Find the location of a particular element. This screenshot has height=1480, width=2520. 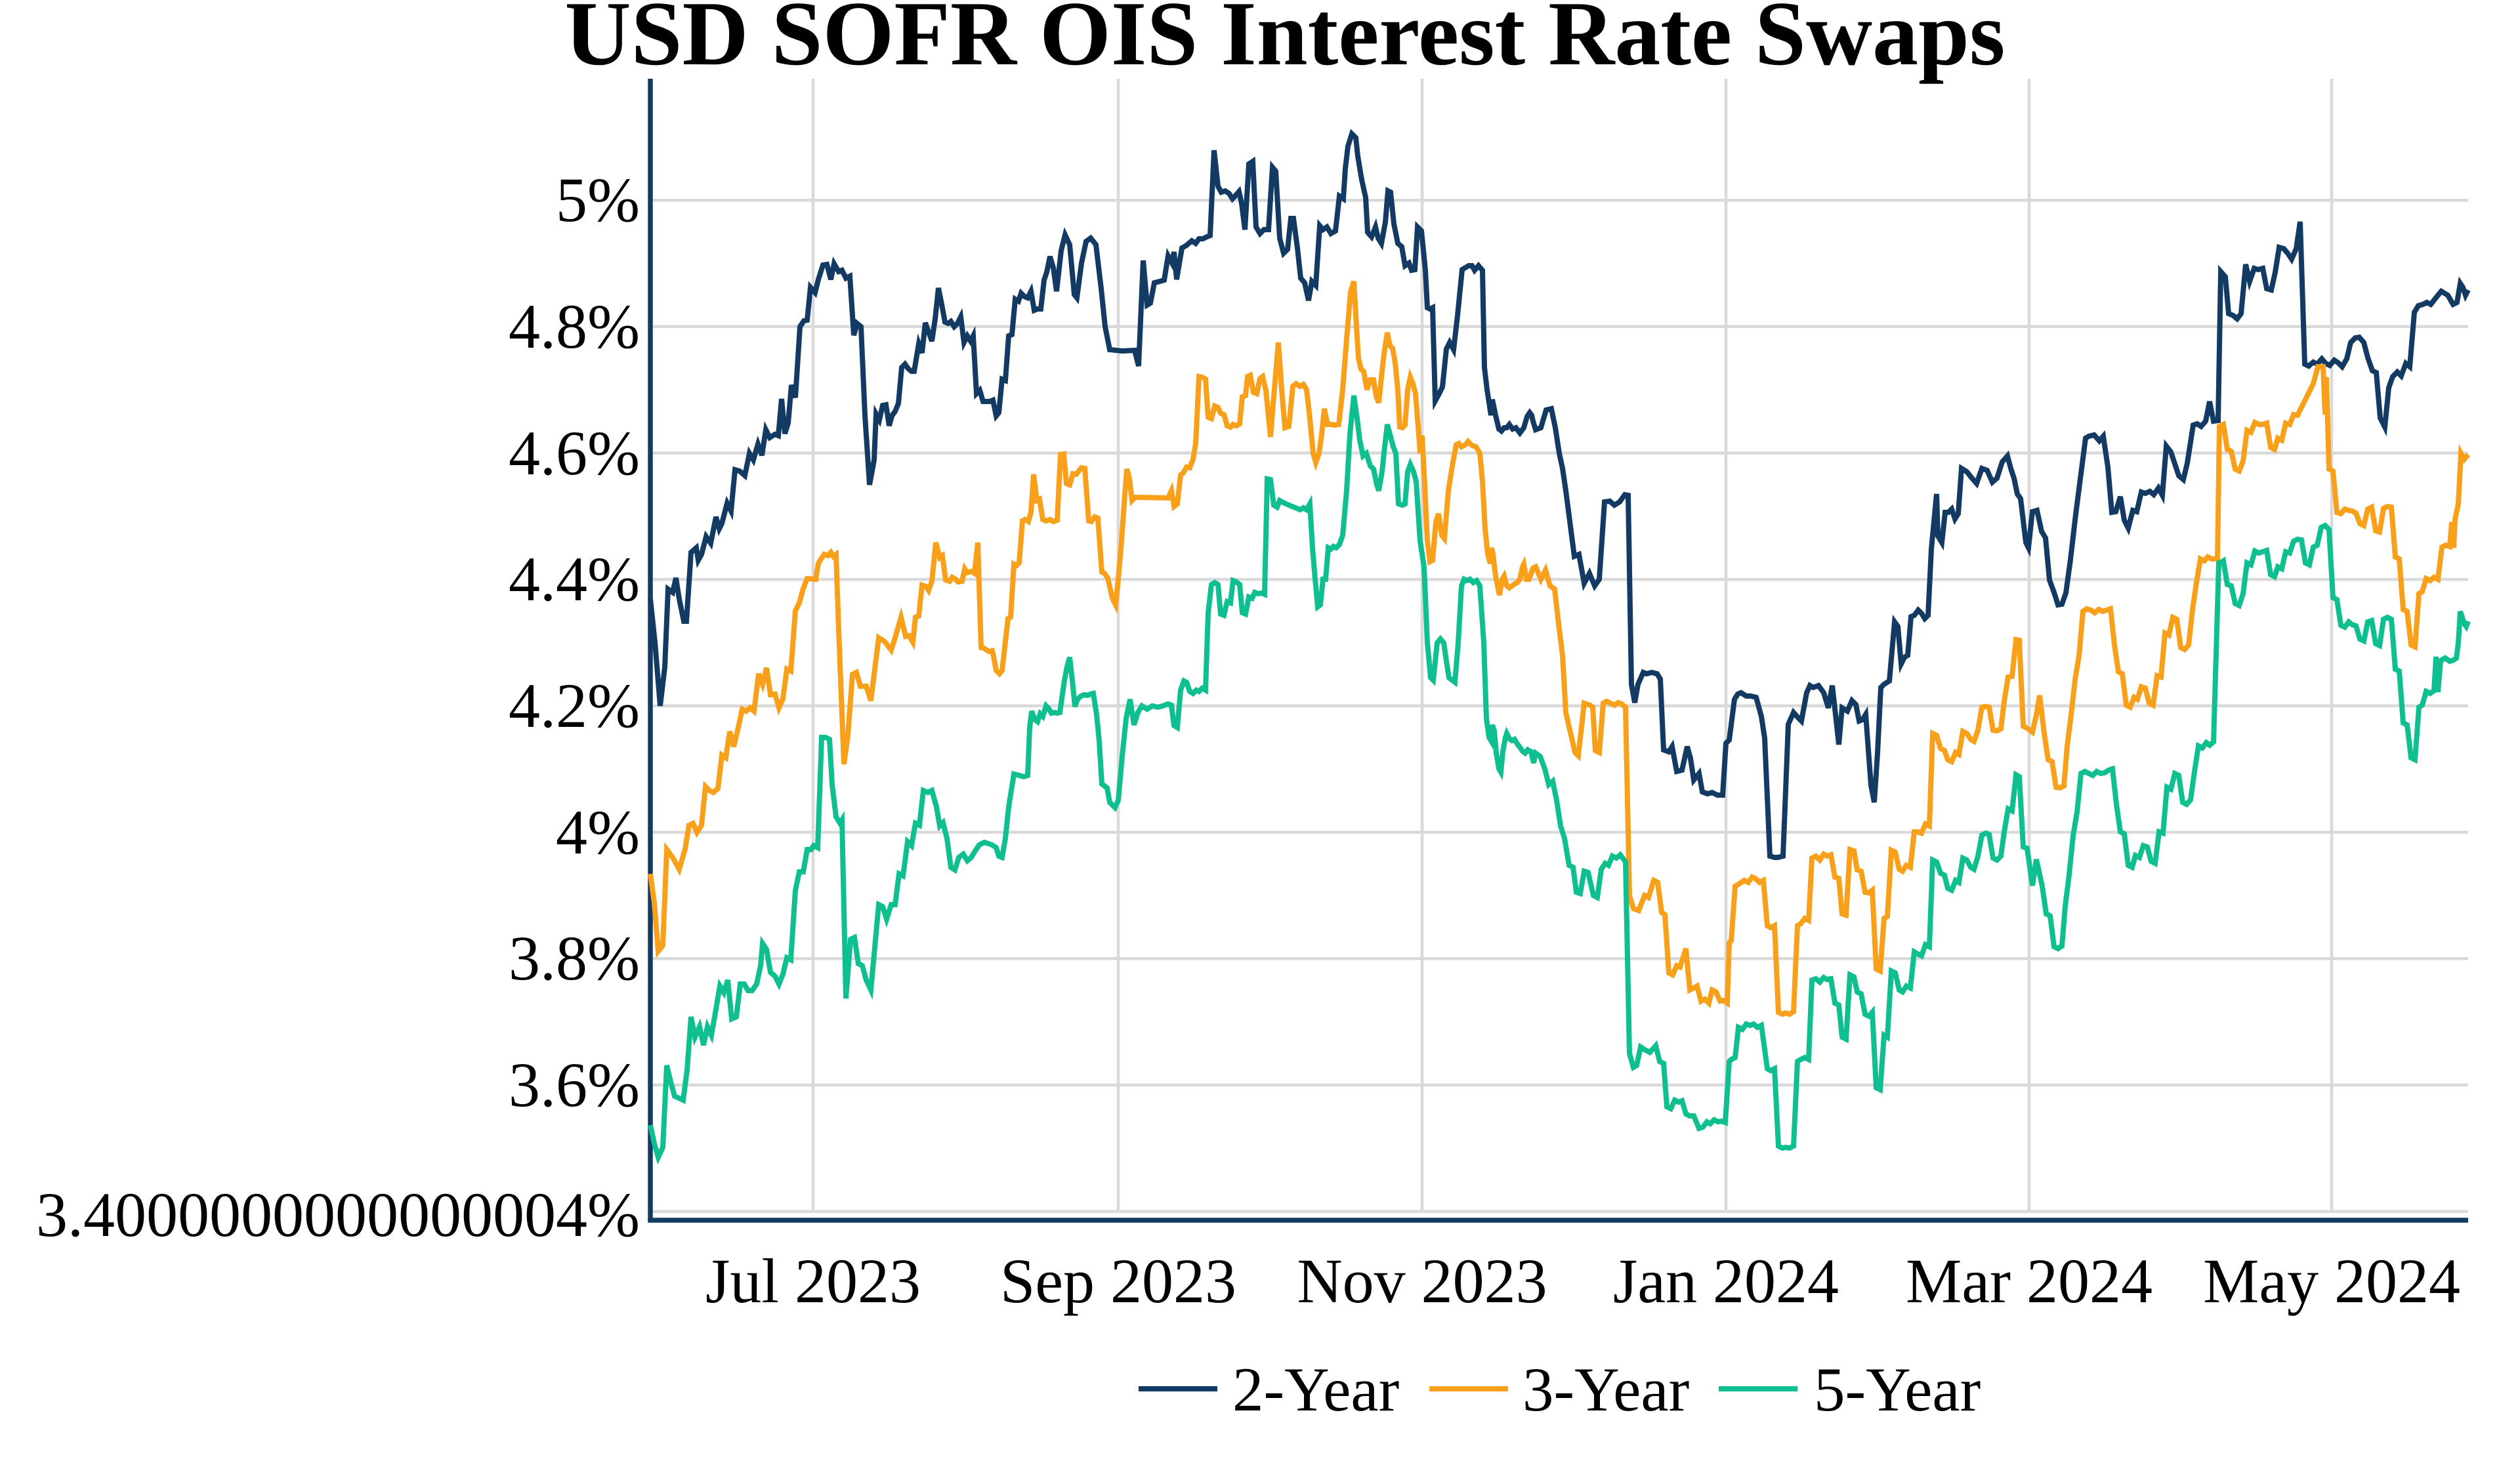

svg-text: 5% is located at coordinates (598, 200).